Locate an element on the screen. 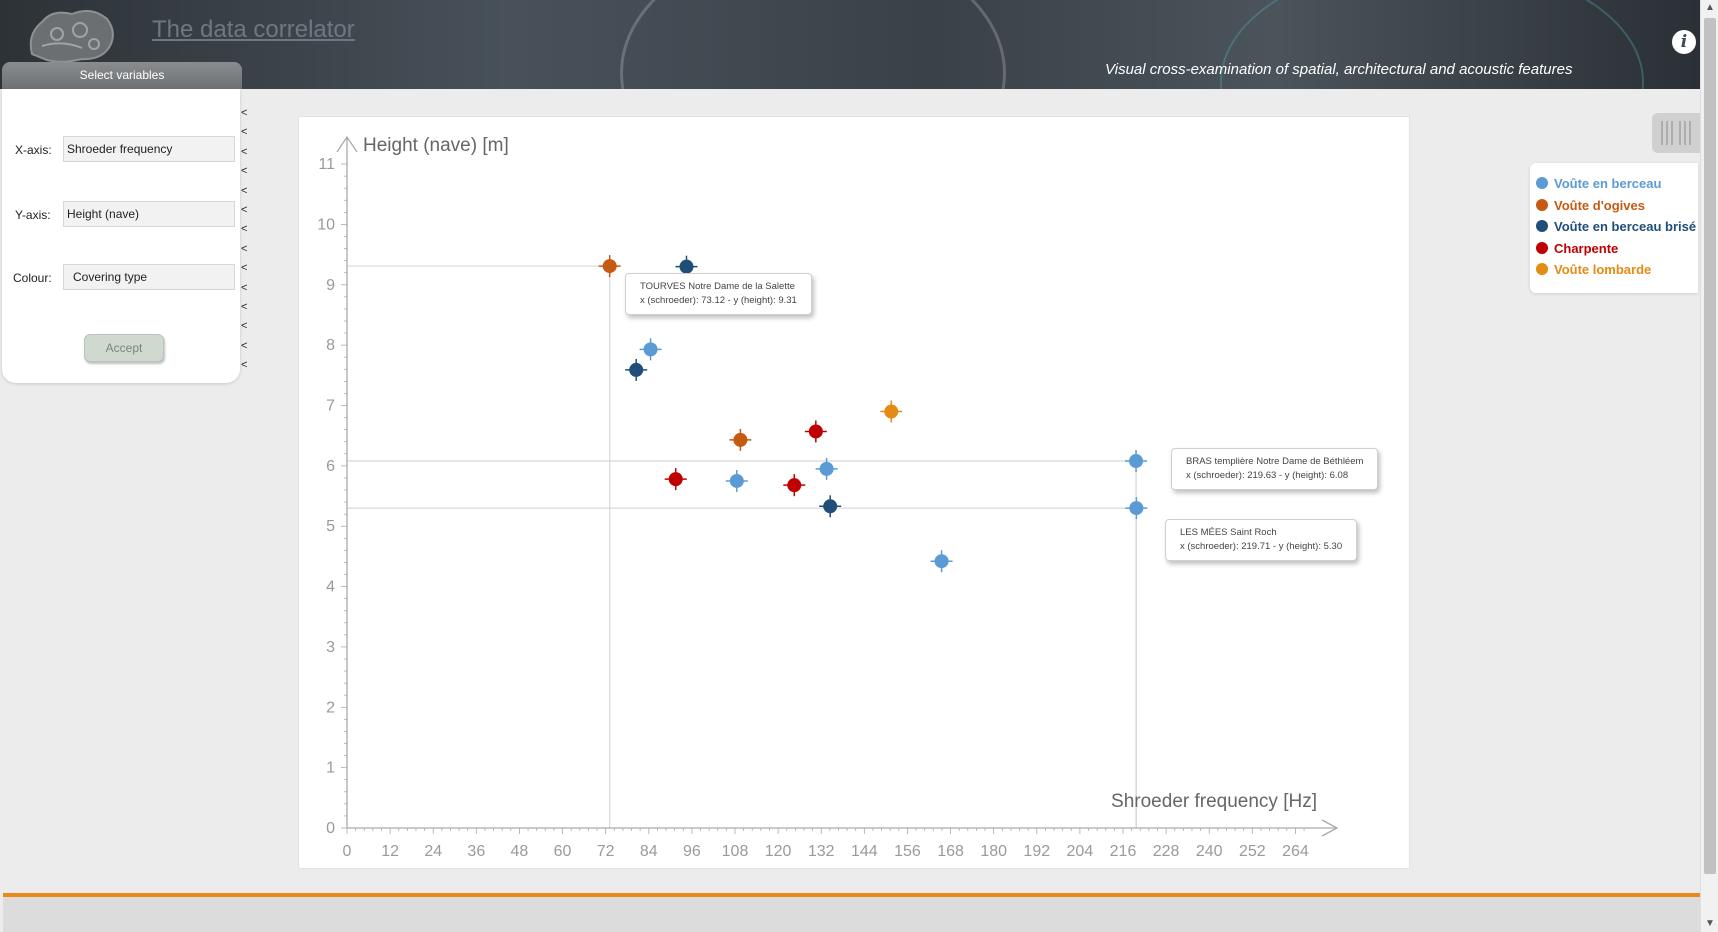 The height and width of the screenshot is (932, 1718). tooltip-name: TOURVES Notre Dame de la Salette is located at coordinates (717, 286).